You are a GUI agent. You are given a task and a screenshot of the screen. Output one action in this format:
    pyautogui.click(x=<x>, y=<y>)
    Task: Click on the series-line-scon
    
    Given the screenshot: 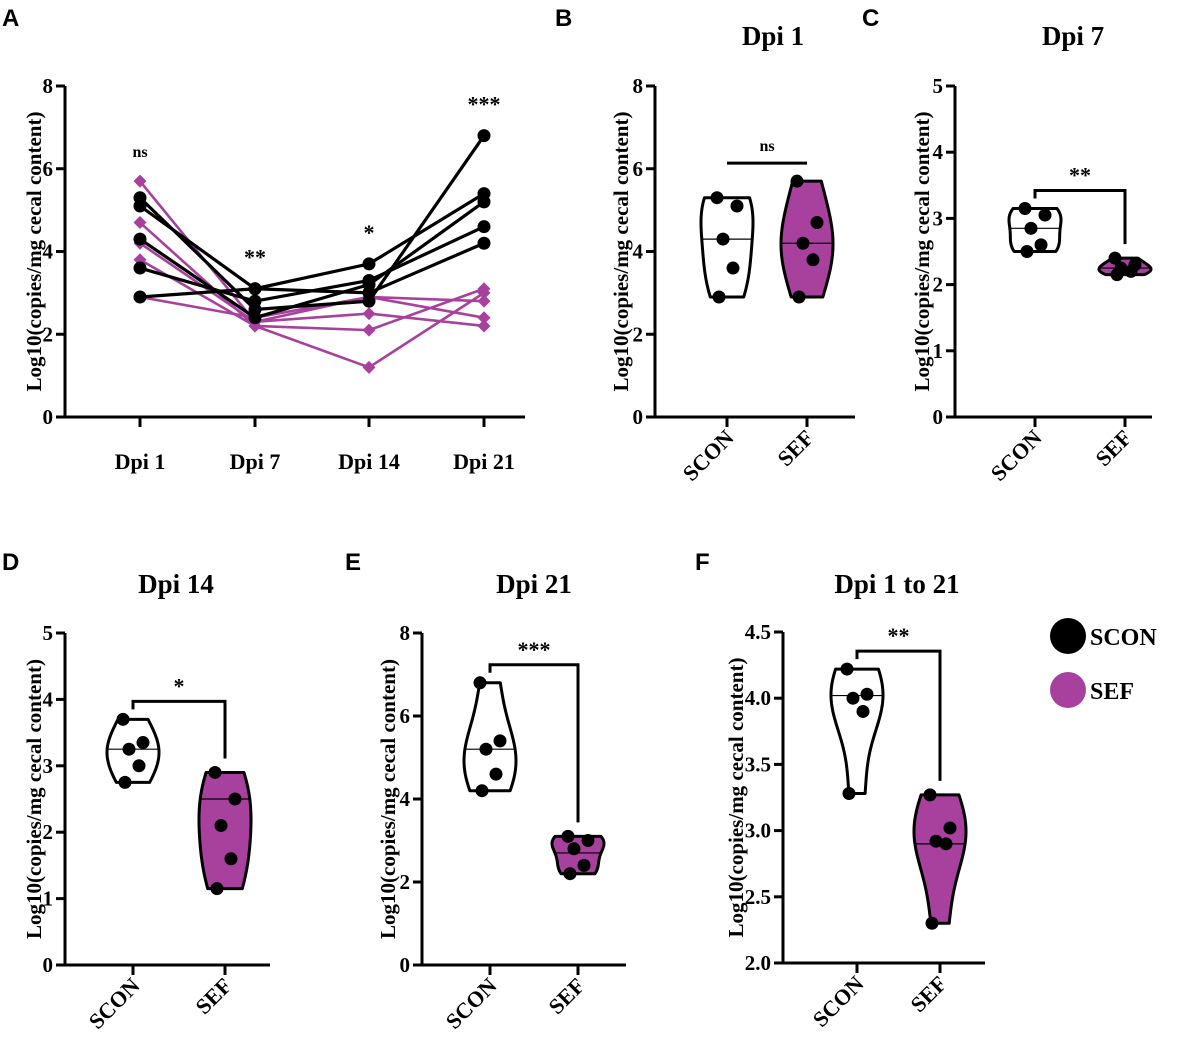 What is the action you would take?
    pyautogui.click(x=312, y=223)
    